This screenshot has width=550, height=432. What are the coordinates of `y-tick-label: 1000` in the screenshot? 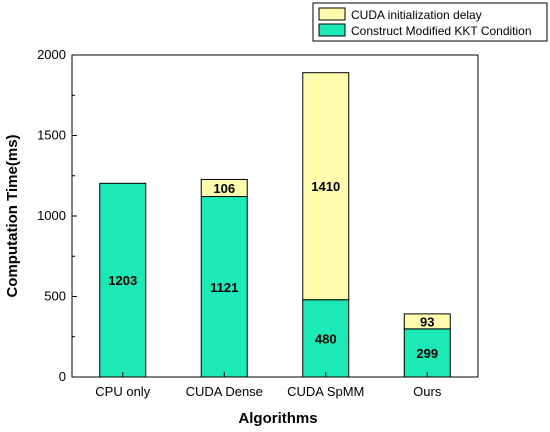 It's located at (51, 215).